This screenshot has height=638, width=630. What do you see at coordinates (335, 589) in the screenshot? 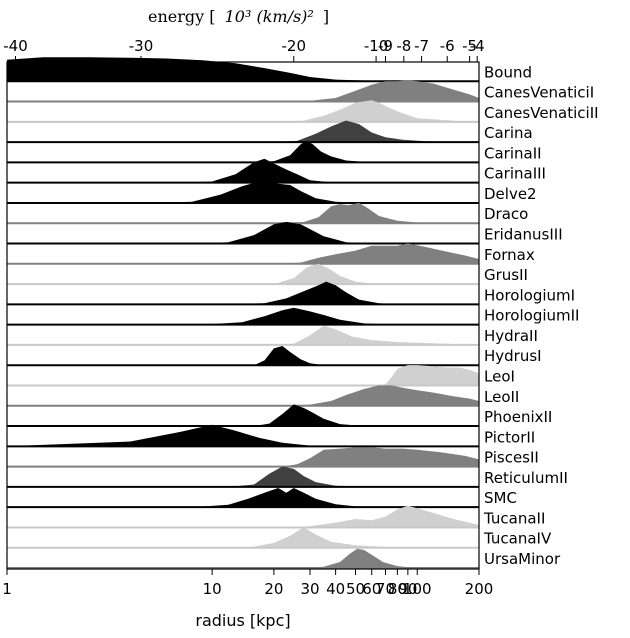
I see `x-tick-label-40: 40` at bounding box center [335, 589].